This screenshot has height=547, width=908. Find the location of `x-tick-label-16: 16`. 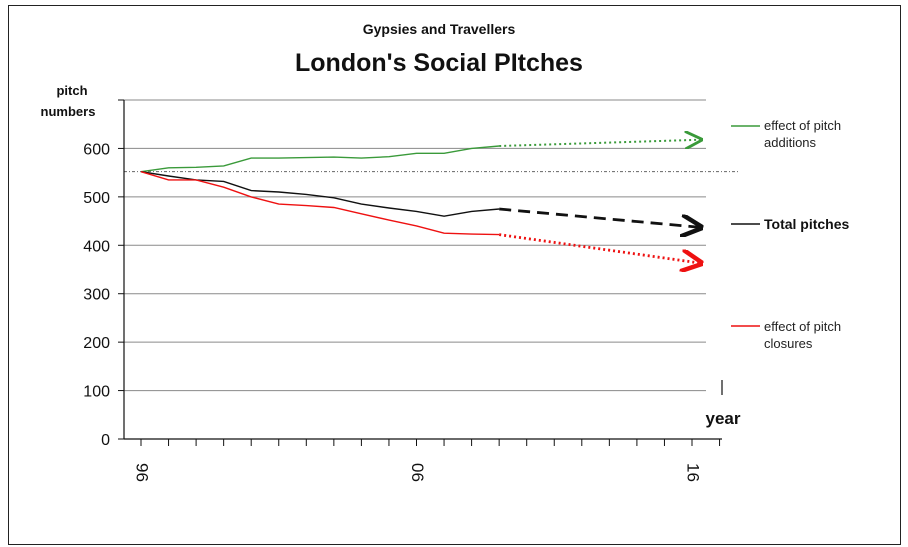

x-tick-label-16: 16 is located at coordinates (693, 472).